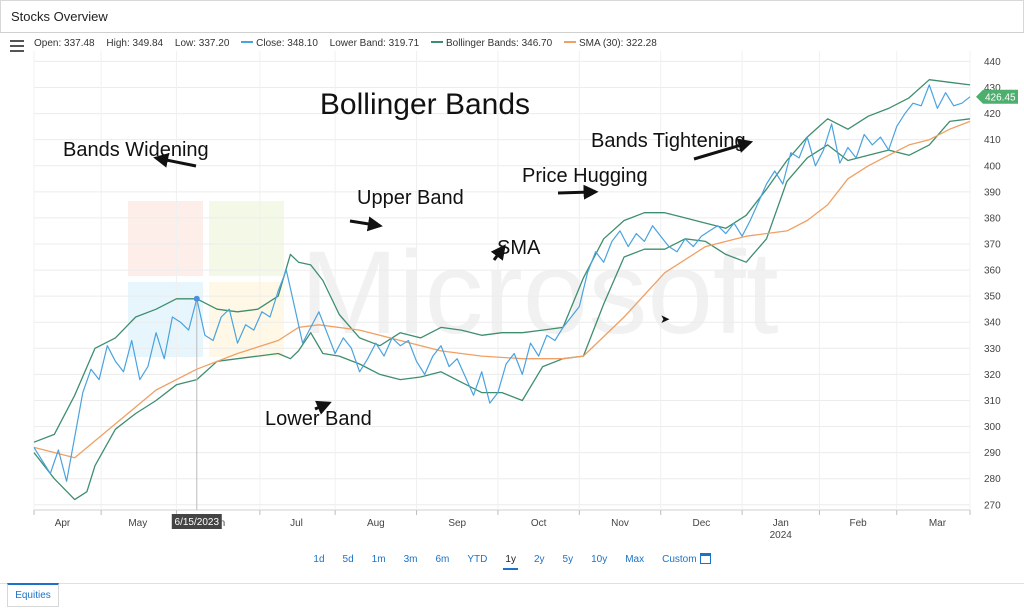 The height and width of the screenshot is (609, 1024). I want to click on info-bollinger: Bollinger Bands: 346.70, so click(499, 43).